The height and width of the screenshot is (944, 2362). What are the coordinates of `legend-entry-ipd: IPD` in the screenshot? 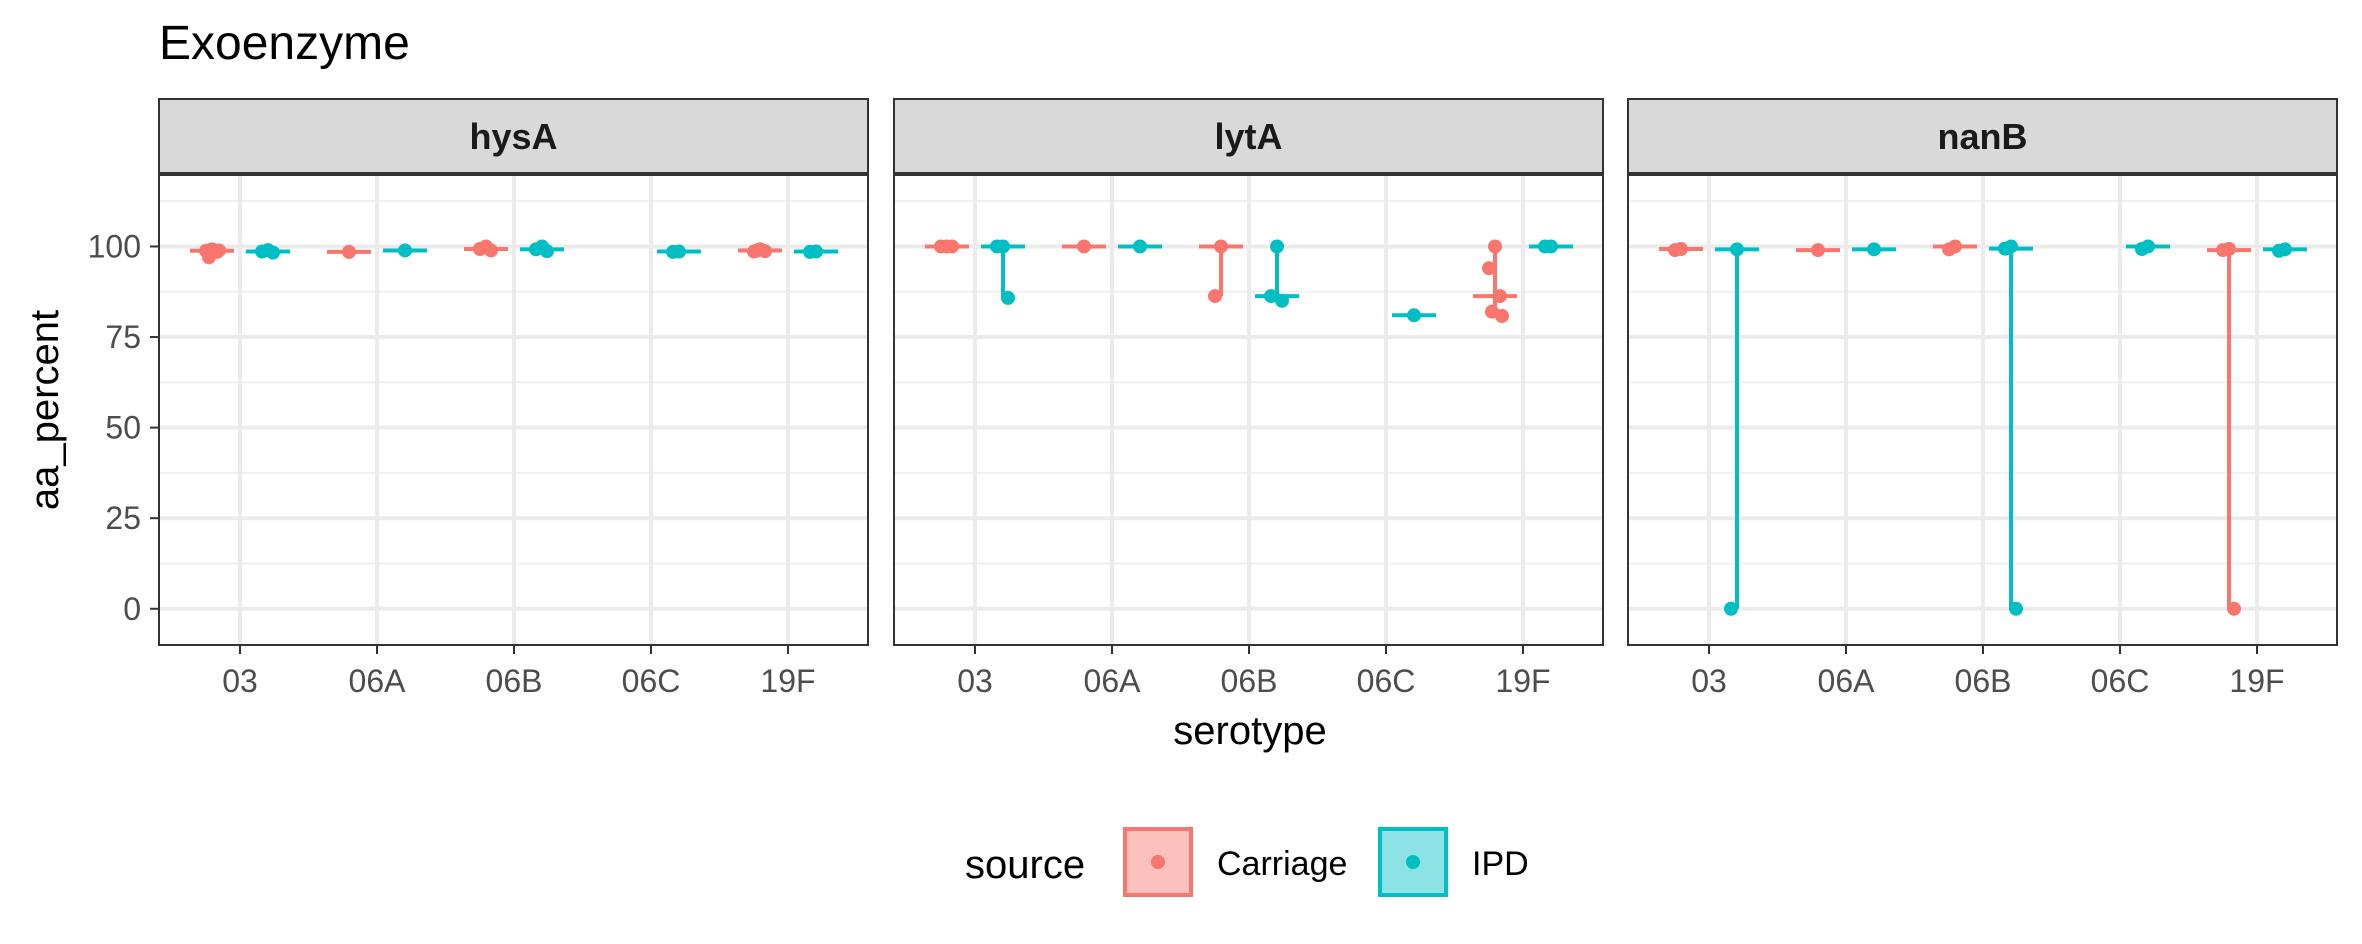 It's located at (1453, 862).